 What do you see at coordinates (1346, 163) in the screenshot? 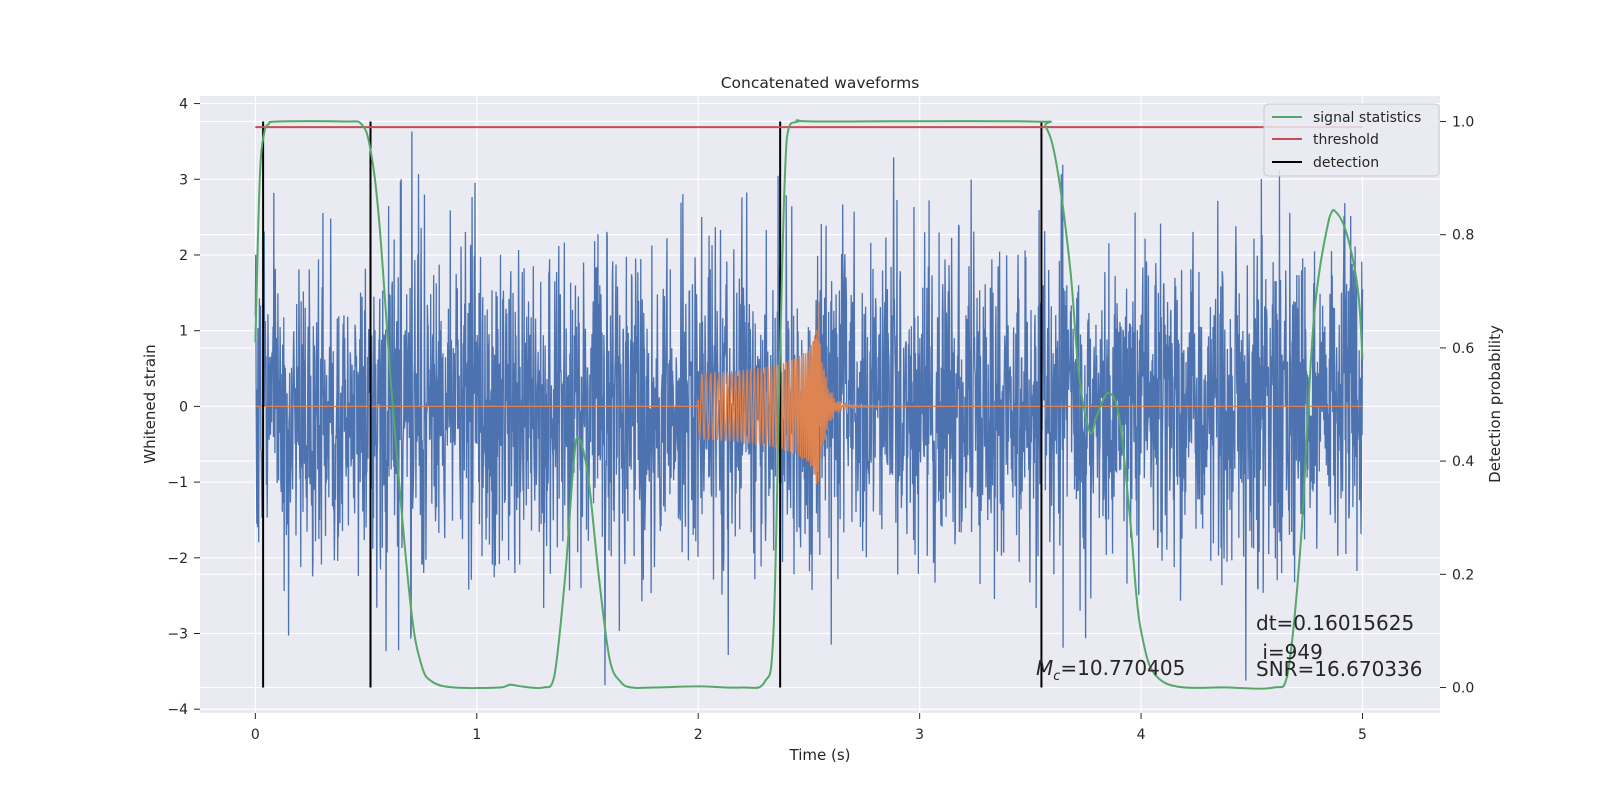
I see `legend-label-detection: detection` at bounding box center [1346, 163].